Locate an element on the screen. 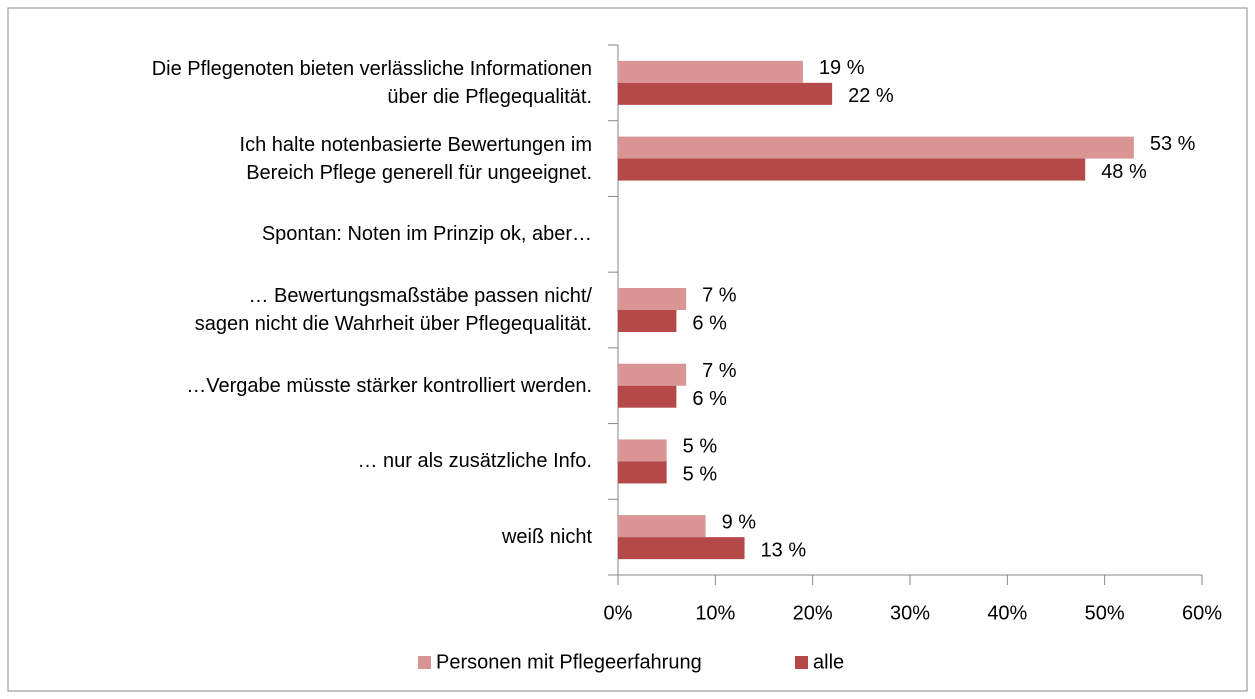 The height and width of the screenshot is (699, 1255). data-label: 48 % is located at coordinates (1124, 172).